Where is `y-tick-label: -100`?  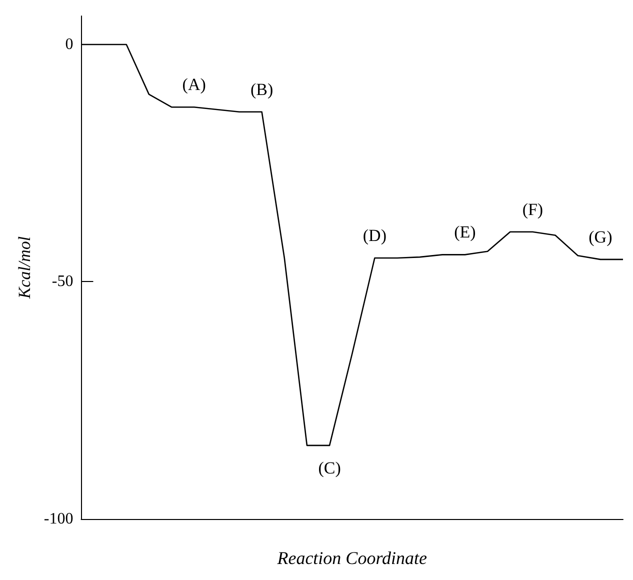 y-tick-label: -100 is located at coordinates (59, 519).